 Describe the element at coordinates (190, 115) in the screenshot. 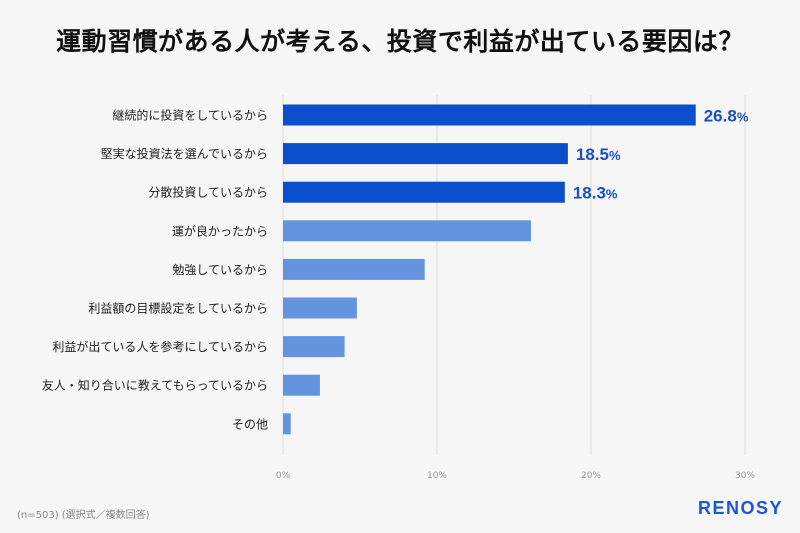

I see `category-label: 継続的に投資をしているから` at that location.